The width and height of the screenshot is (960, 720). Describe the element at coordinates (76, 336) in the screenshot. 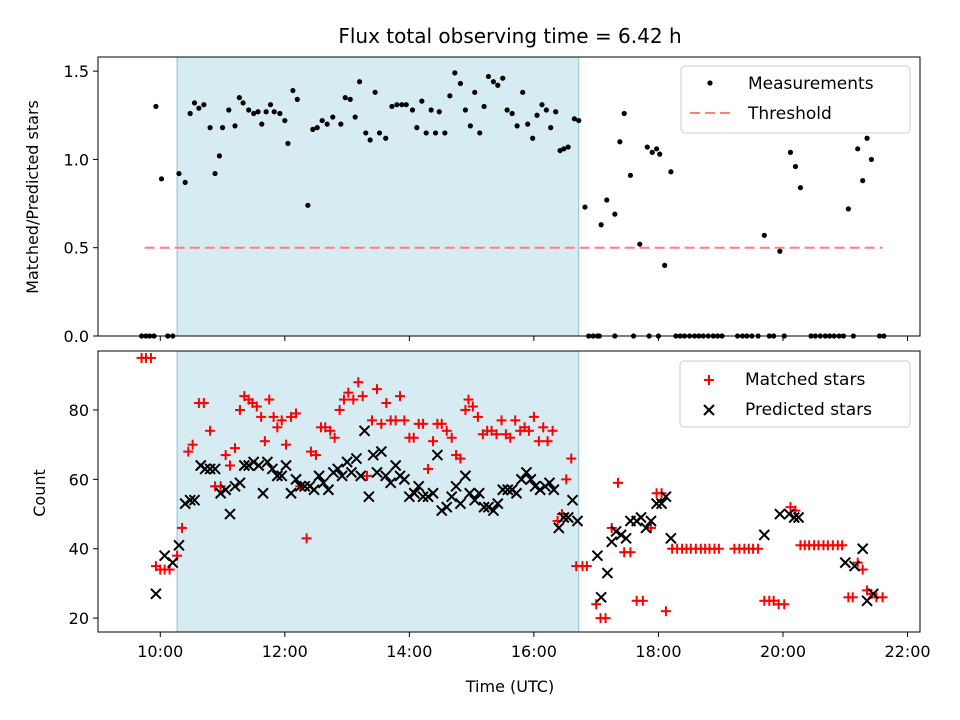

I see `y-tick-label: 0.0` at that location.